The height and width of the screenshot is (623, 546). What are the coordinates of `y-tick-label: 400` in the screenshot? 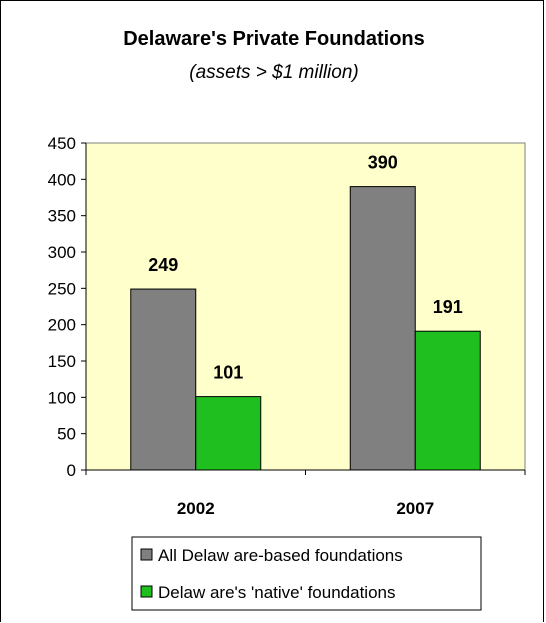 It's located at (62, 179).